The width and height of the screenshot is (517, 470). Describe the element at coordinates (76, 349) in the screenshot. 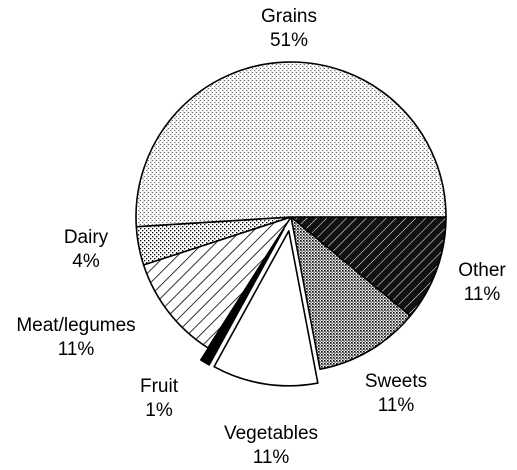

I see `slice-value-meat-legumes: 11%` at that location.